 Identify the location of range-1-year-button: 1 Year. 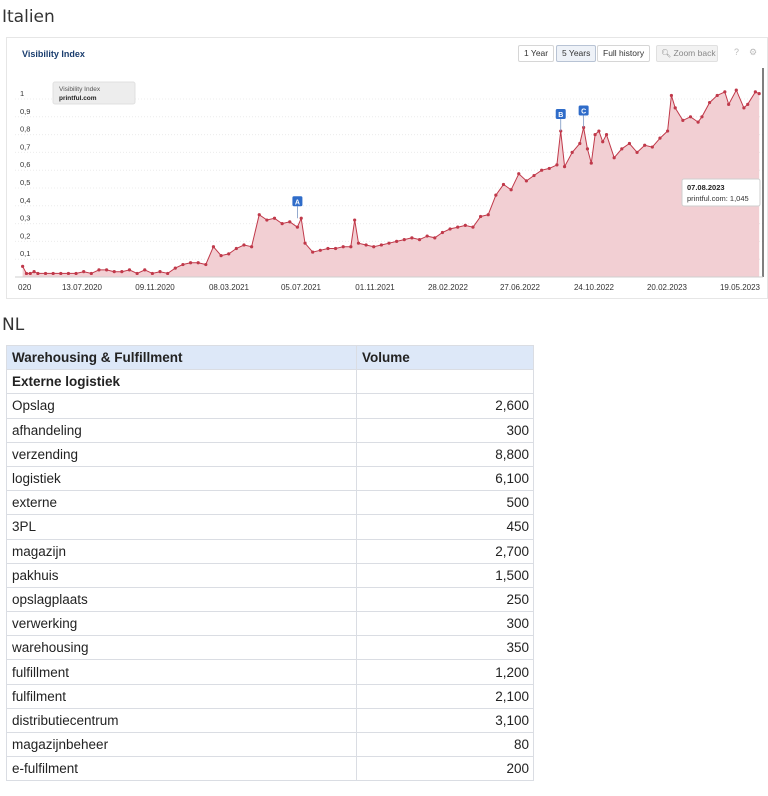
(536, 53).